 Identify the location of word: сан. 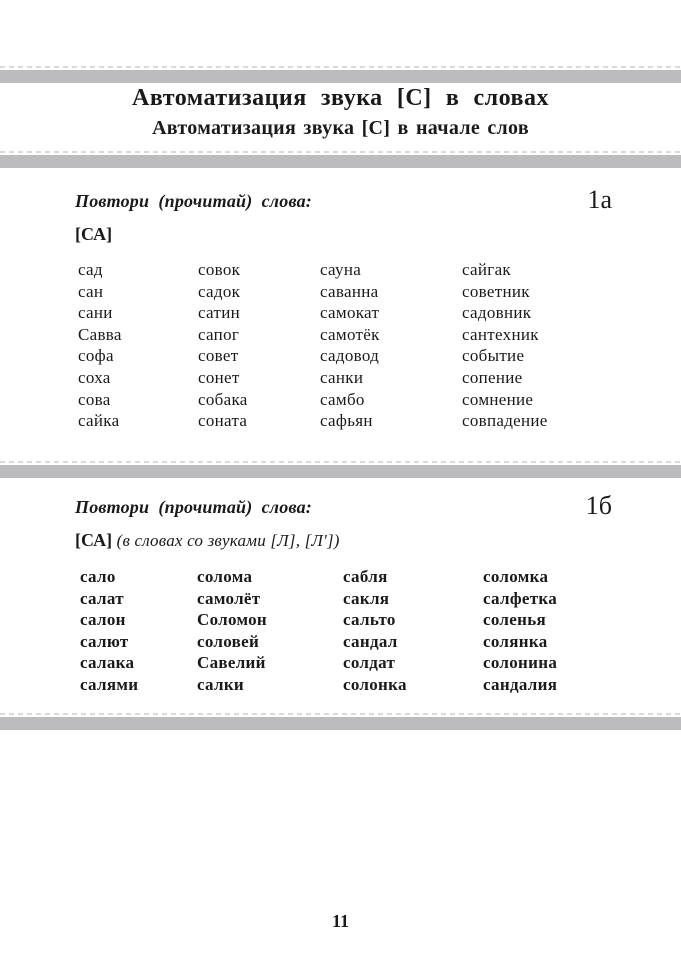
(91, 291).